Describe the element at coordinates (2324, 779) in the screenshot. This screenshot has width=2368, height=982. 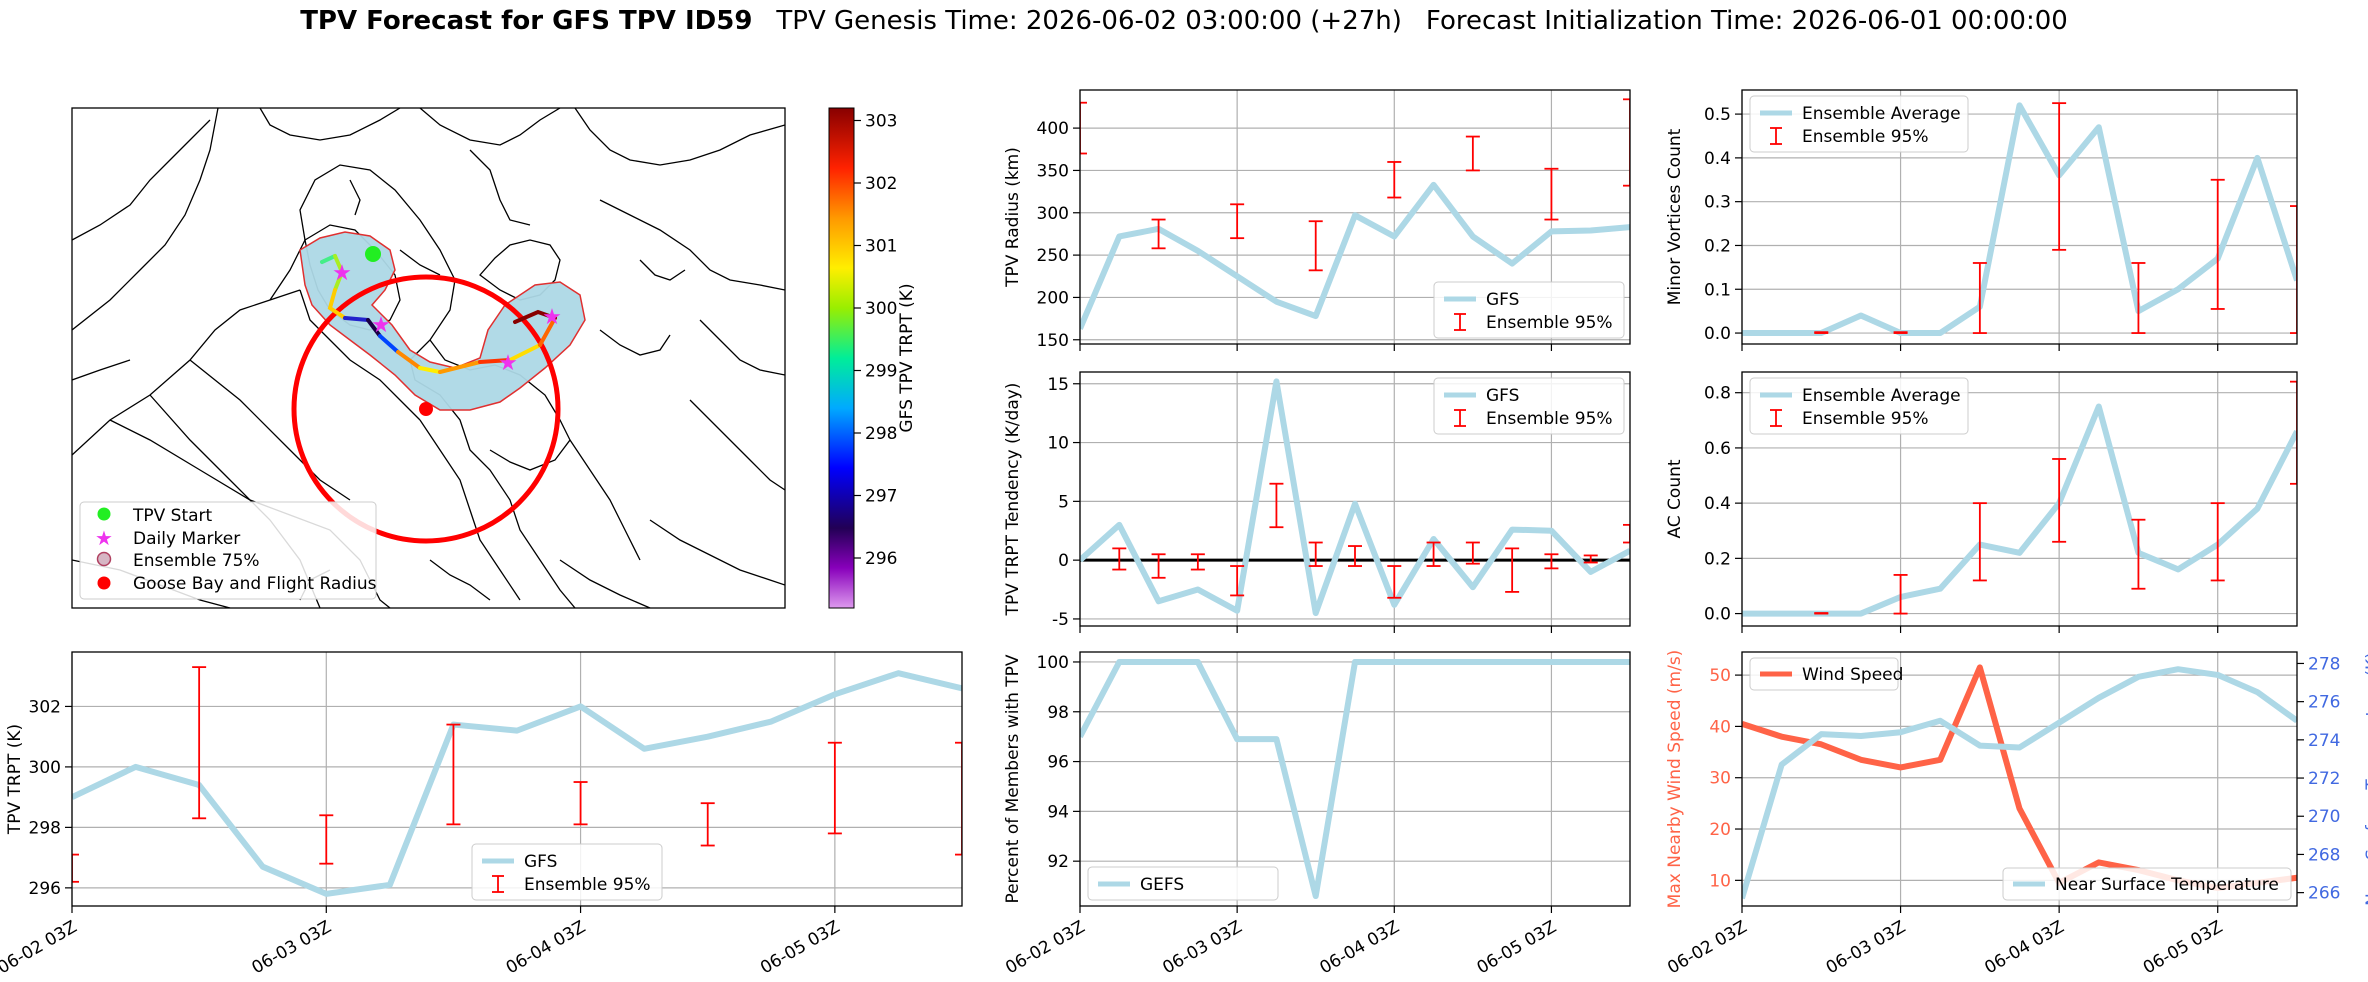
I see `y-right-tick-label: 272` at that location.